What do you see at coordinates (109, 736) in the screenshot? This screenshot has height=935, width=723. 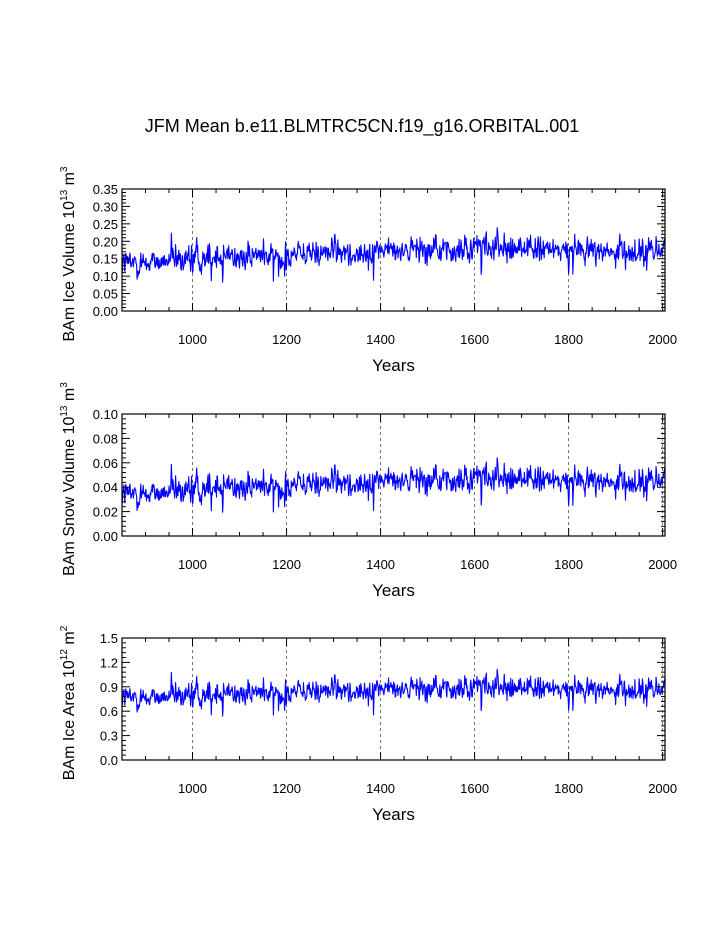 I see `y-tick-label: 0.3` at bounding box center [109, 736].